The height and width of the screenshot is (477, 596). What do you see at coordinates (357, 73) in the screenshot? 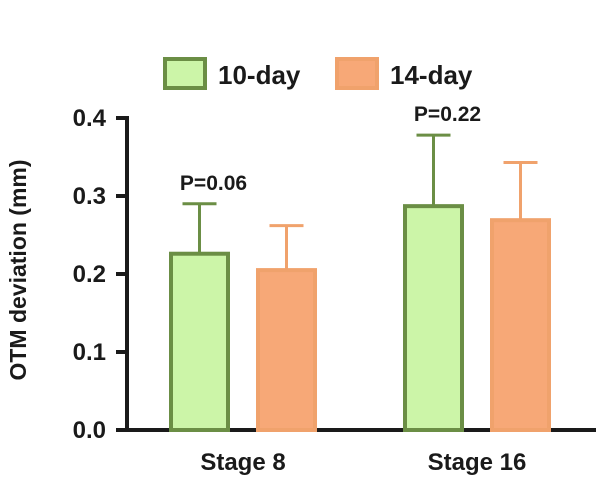
I see `legend-swatch-14-day` at bounding box center [357, 73].